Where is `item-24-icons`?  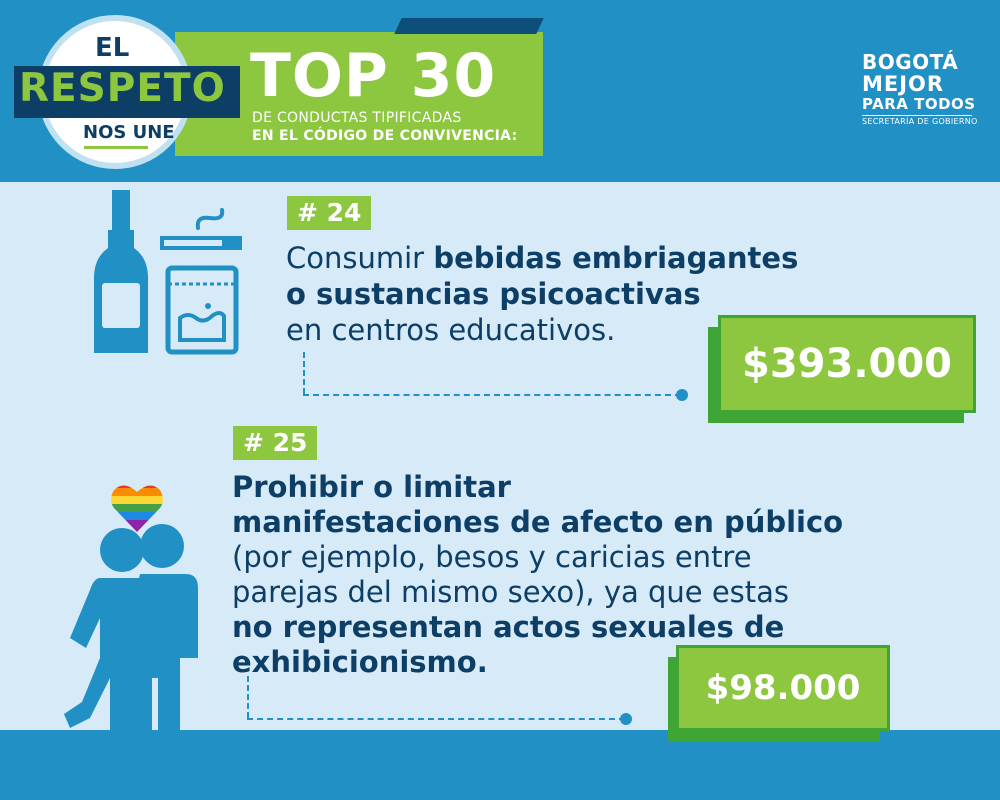
item-24-icons is located at coordinates (168, 272).